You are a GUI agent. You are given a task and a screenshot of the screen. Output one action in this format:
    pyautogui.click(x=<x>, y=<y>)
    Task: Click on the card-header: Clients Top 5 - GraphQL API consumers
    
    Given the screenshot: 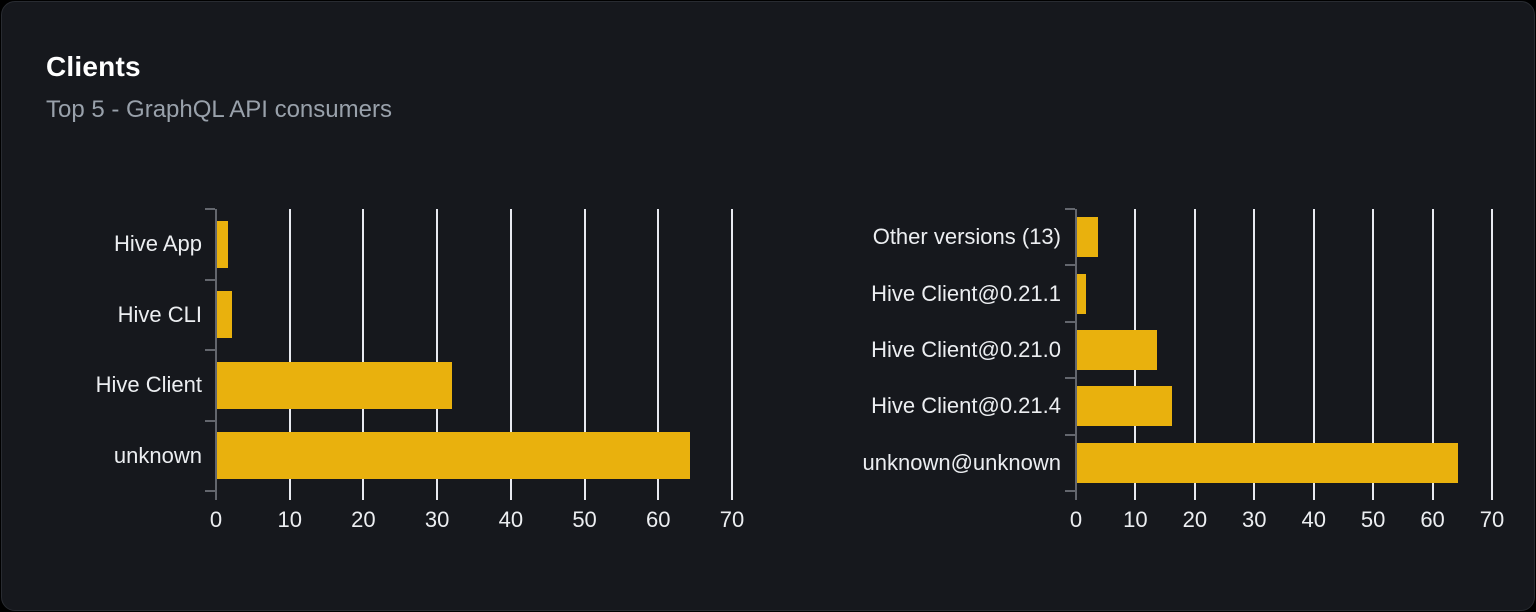 What is the action you would take?
    pyautogui.click(x=219, y=87)
    